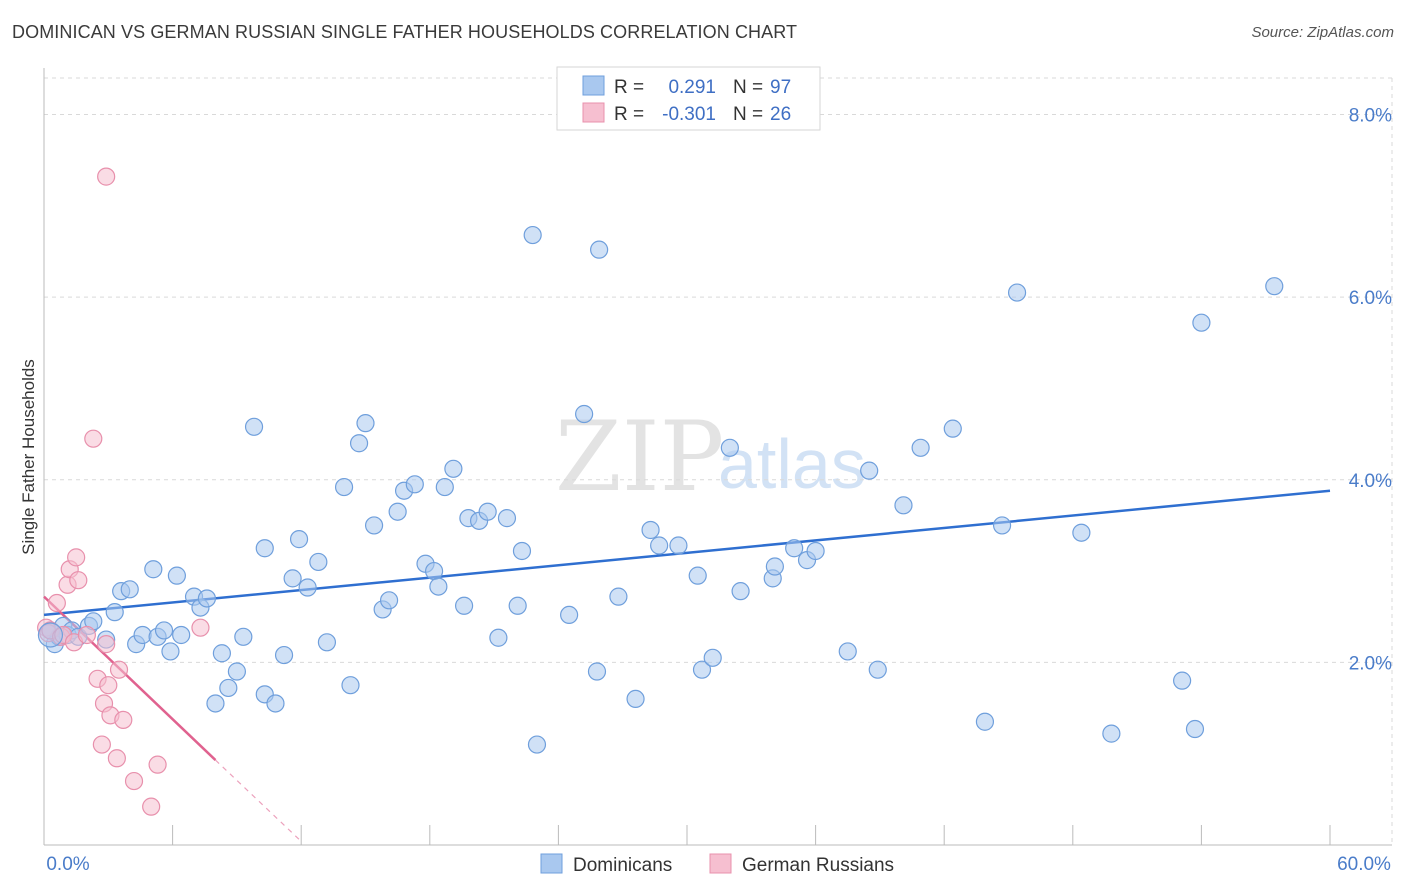 This screenshot has width=1406, height=892. I want to click on legend-r-label-dominicans: R =, so click(629, 87).